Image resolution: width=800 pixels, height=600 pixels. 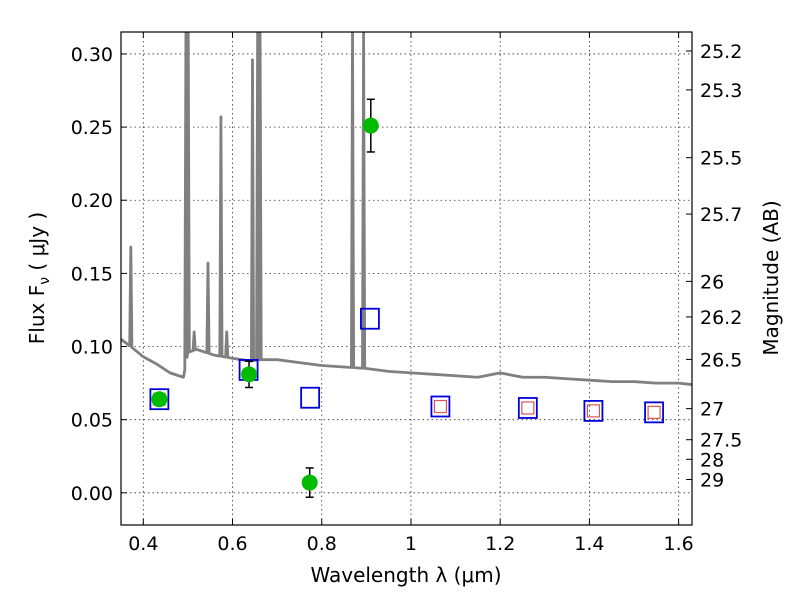 What do you see at coordinates (37, 314) in the screenshot?
I see `y-axis-label-main: Flux F` at bounding box center [37, 314].